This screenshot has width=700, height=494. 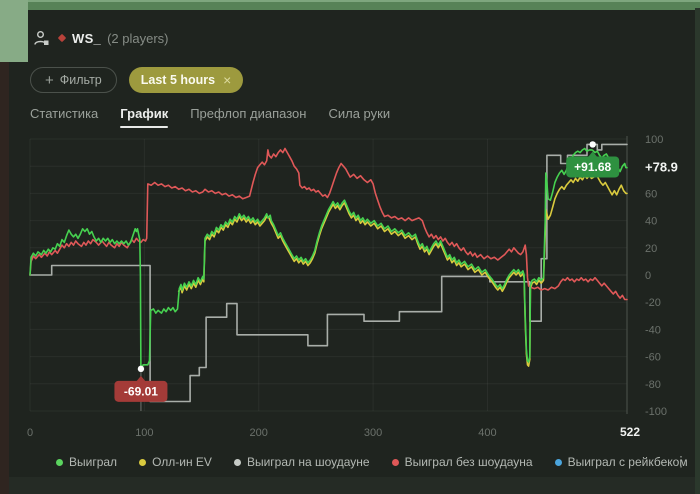 I want to click on legend-item-2: Олл-ин EV, so click(x=175, y=462).